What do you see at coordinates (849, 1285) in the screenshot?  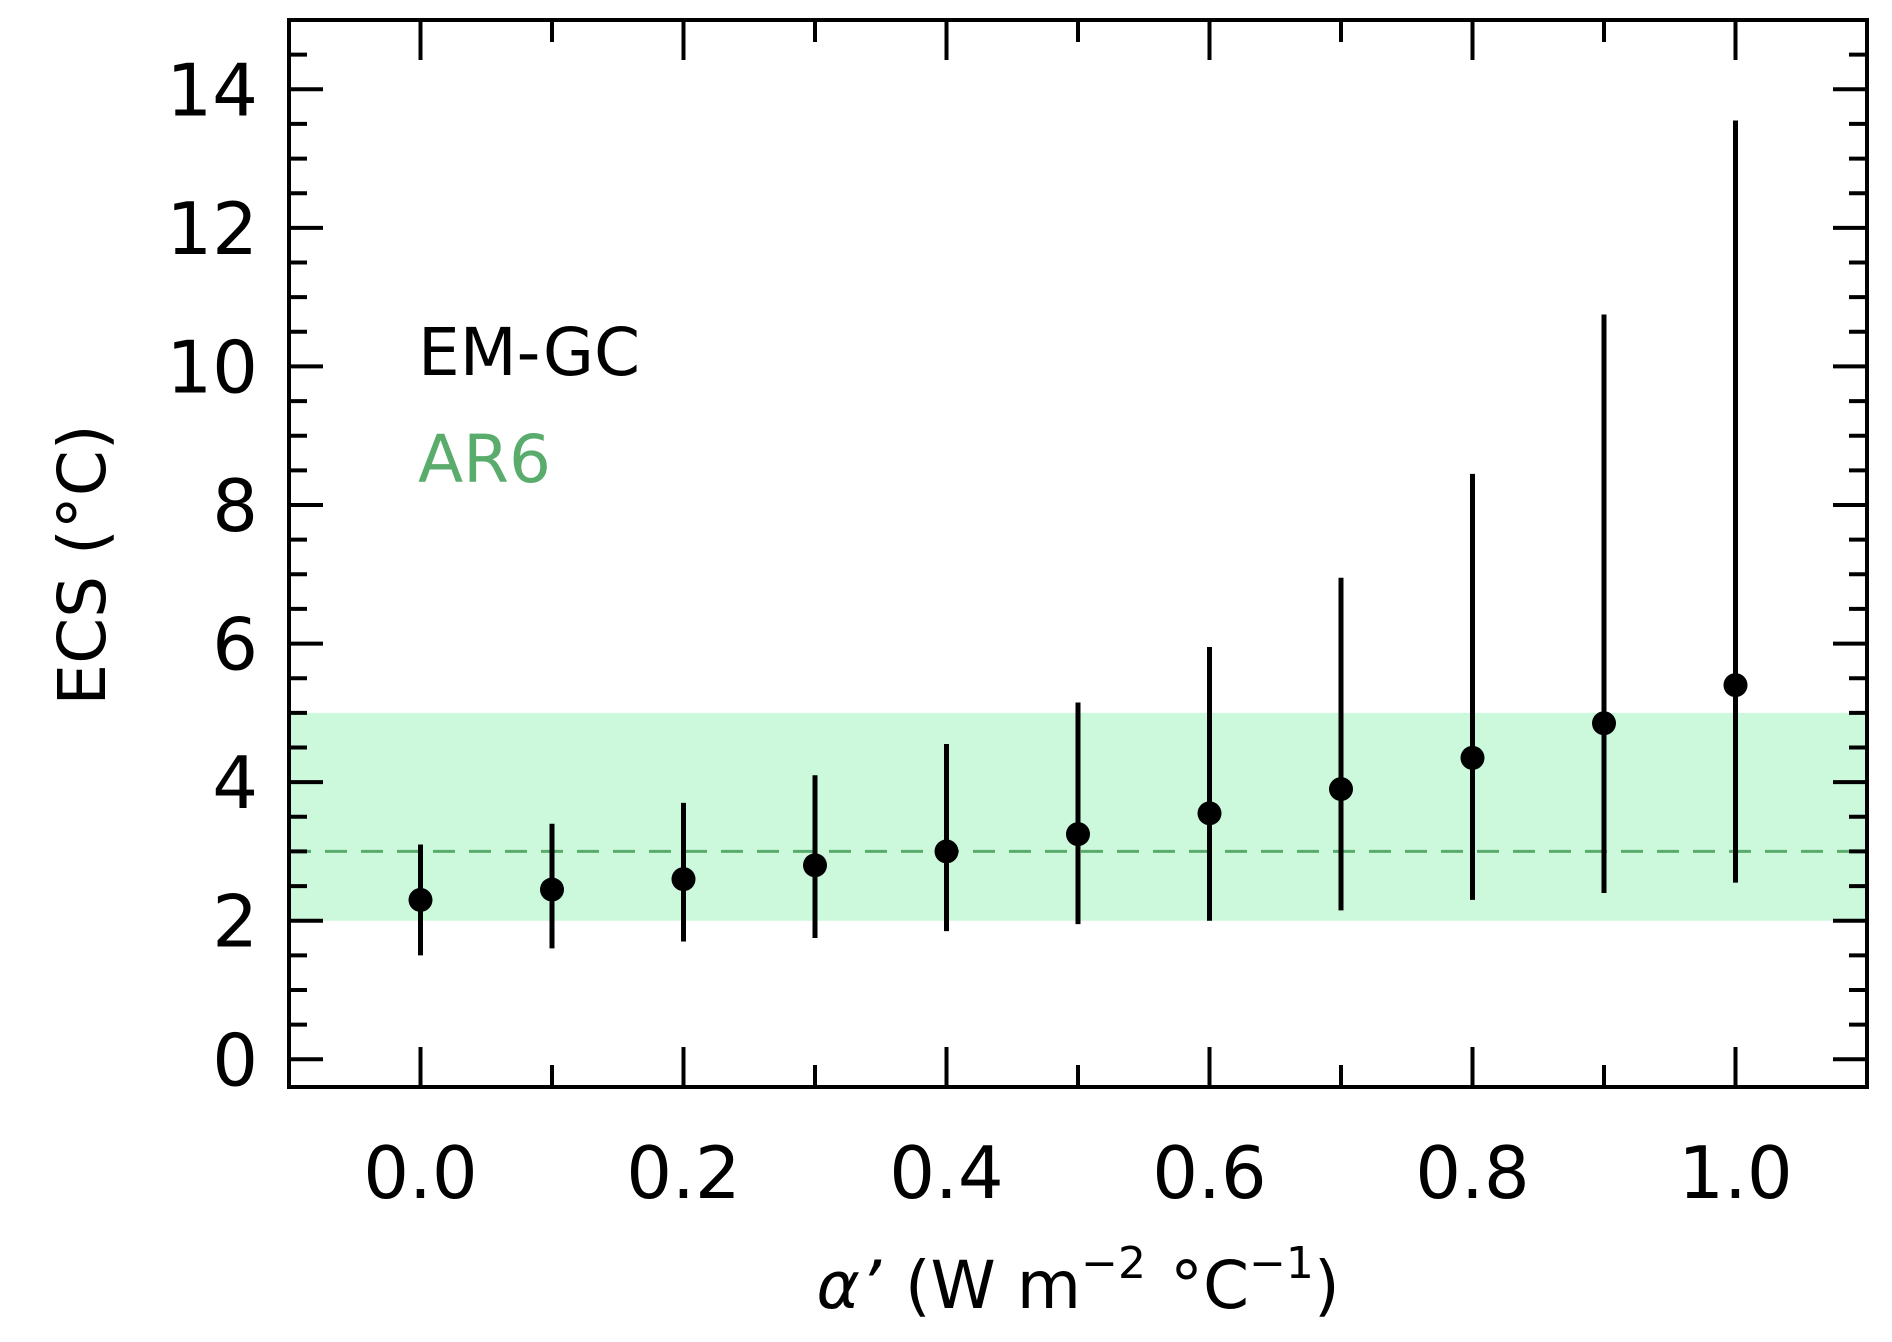 I see `x-axis-symbol: α’` at bounding box center [849, 1285].